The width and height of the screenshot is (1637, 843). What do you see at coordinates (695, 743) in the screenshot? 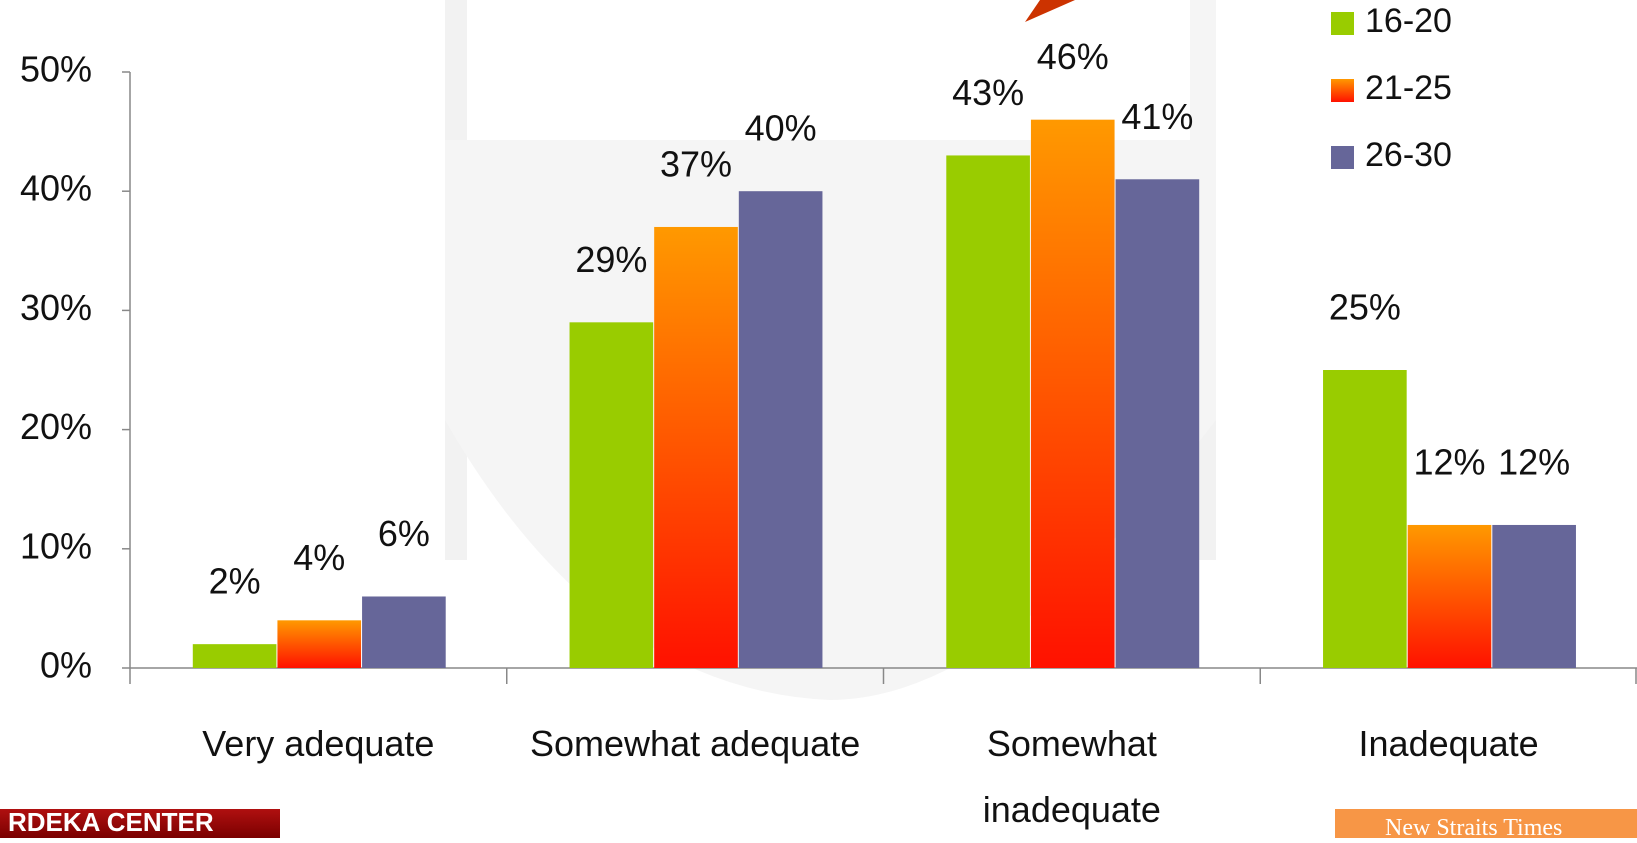
I see `x-tick-label: Somewhat adequate` at bounding box center [695, 743].